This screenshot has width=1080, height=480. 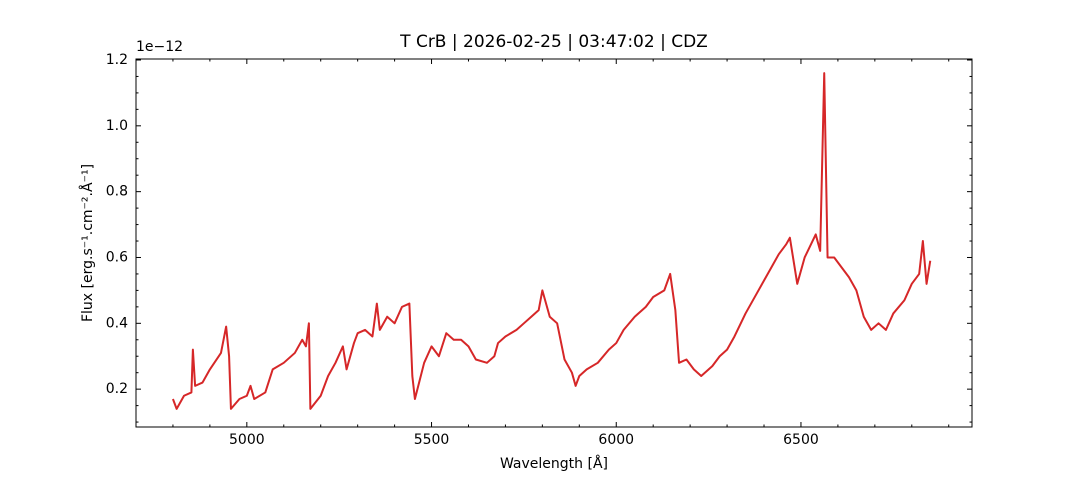 What do you see at coordinates (247, 440) in the screenshot?
I see `x-tick-label: 5000` at bounding box center [247, 440].